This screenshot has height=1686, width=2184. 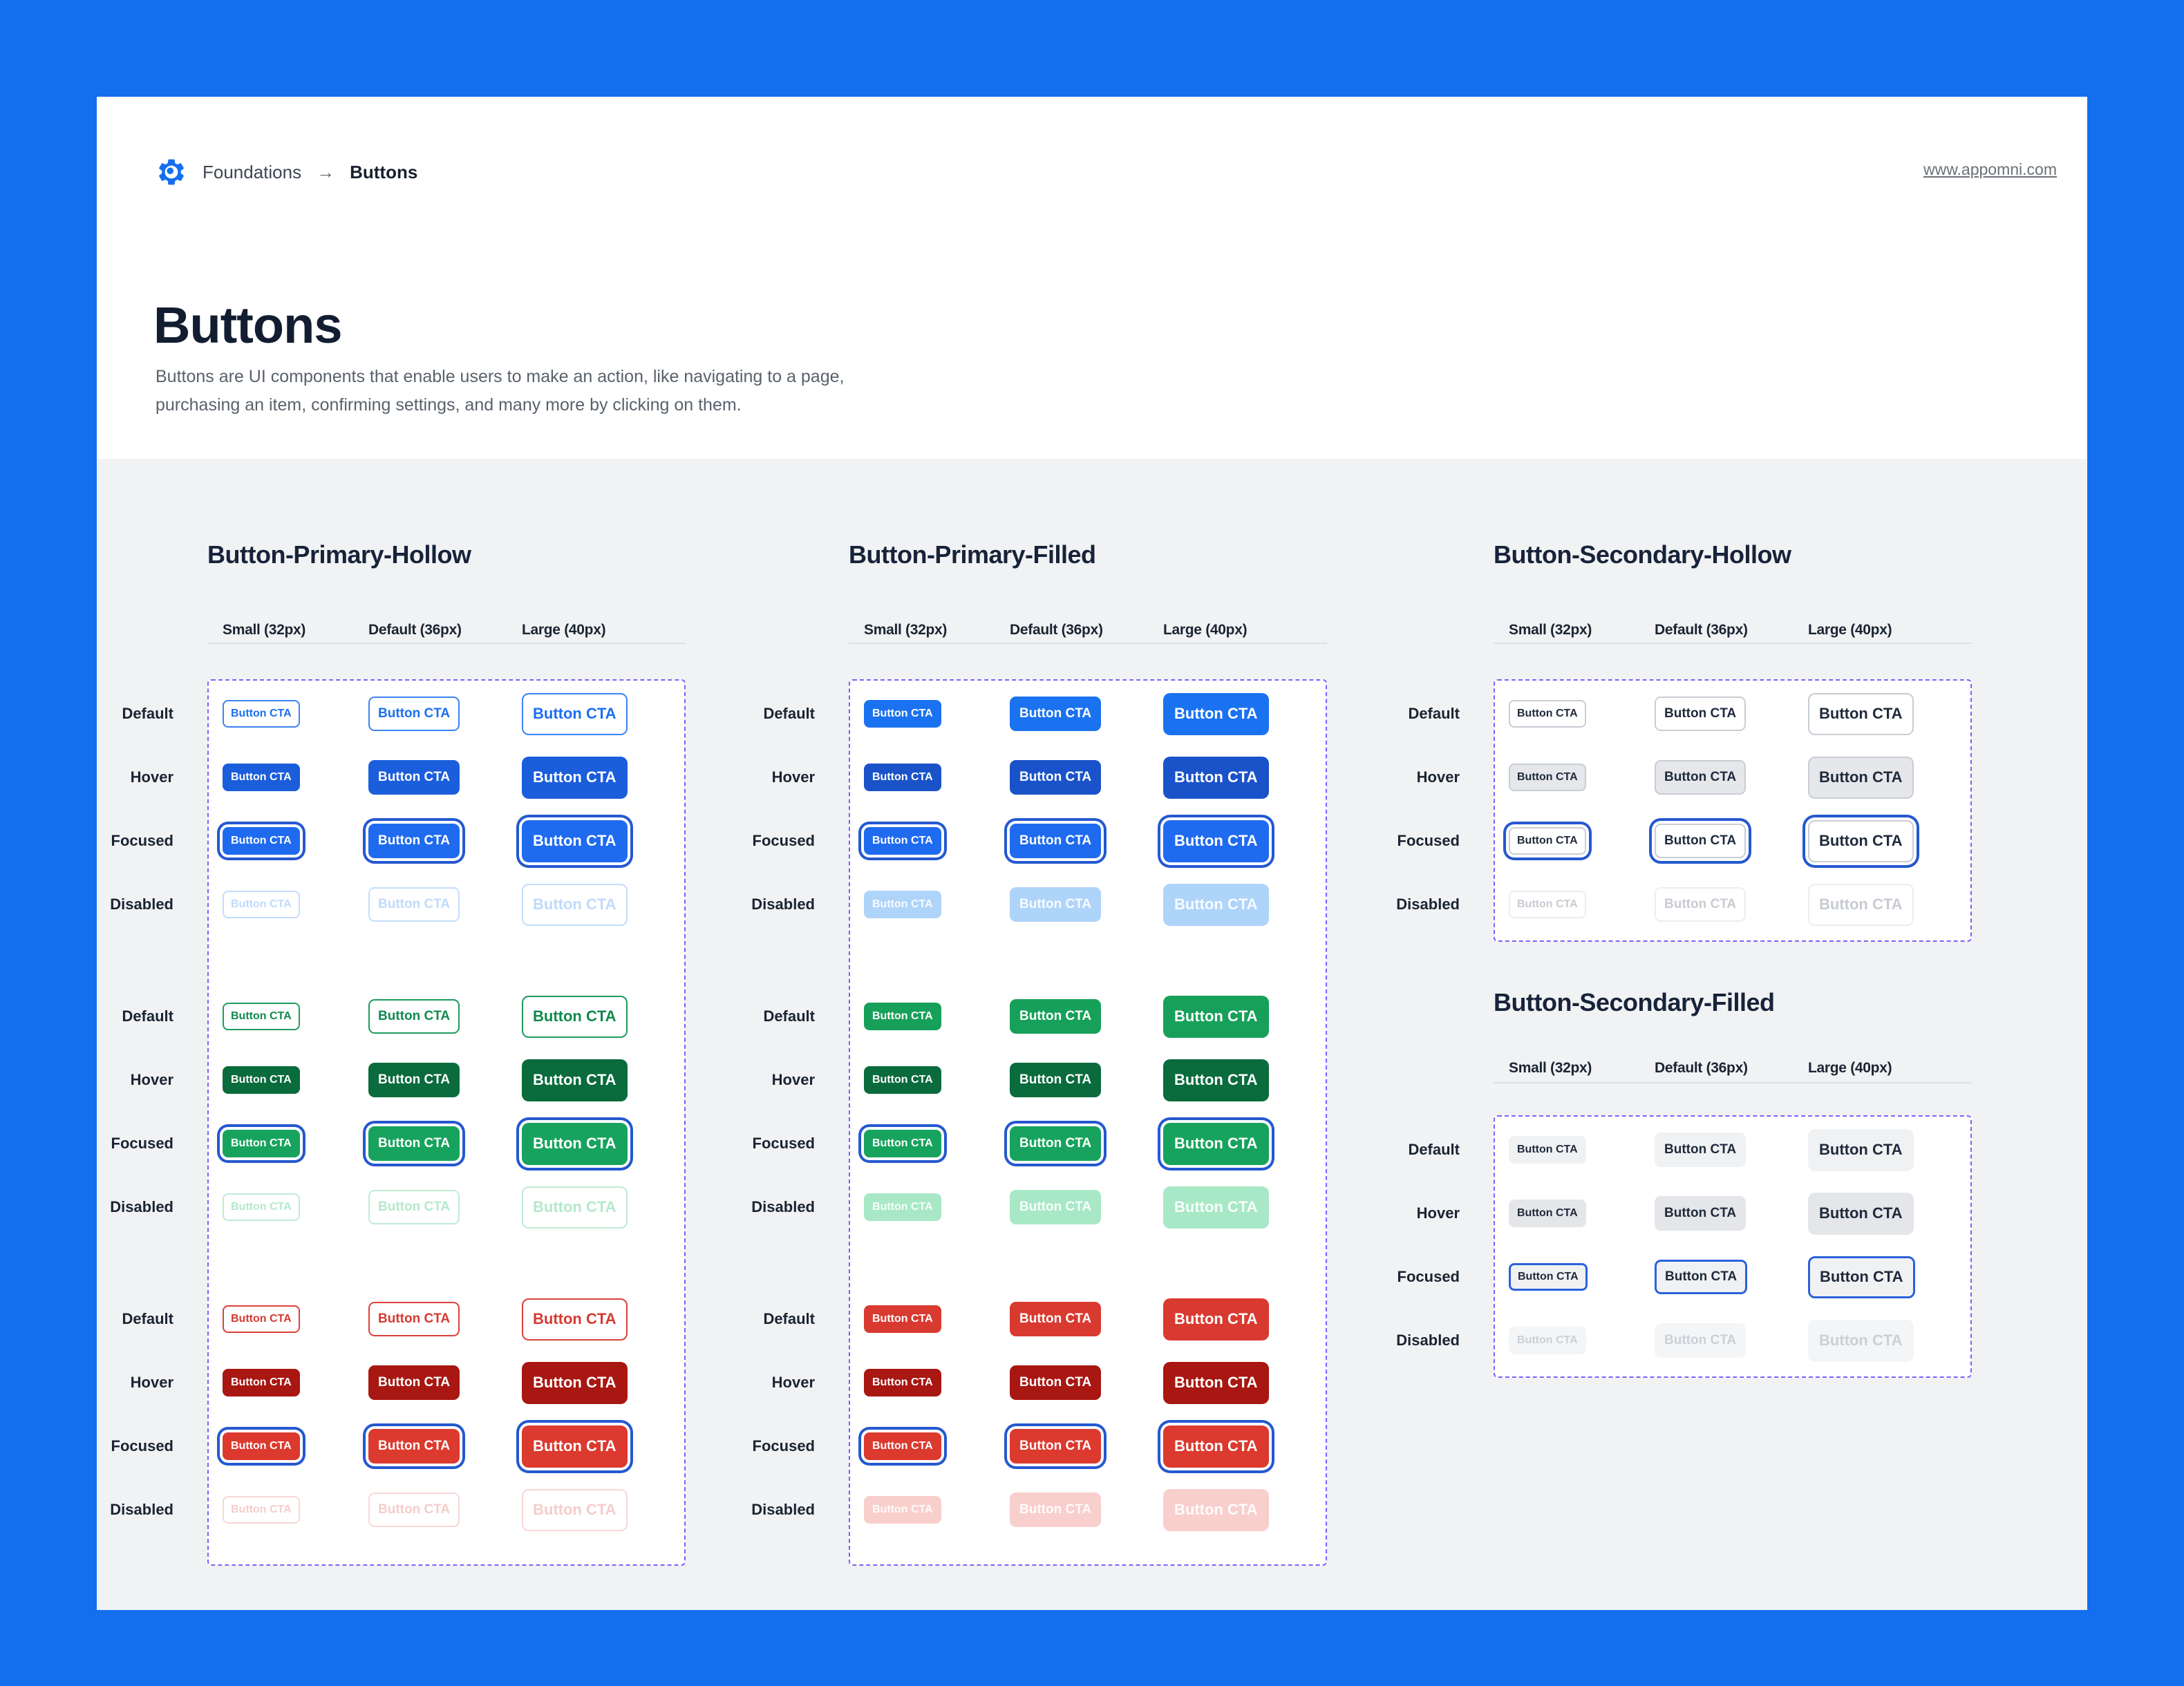 I want to click on hollow-blue-focused-sm-button: Button CTA, so click(x=261, y=841).